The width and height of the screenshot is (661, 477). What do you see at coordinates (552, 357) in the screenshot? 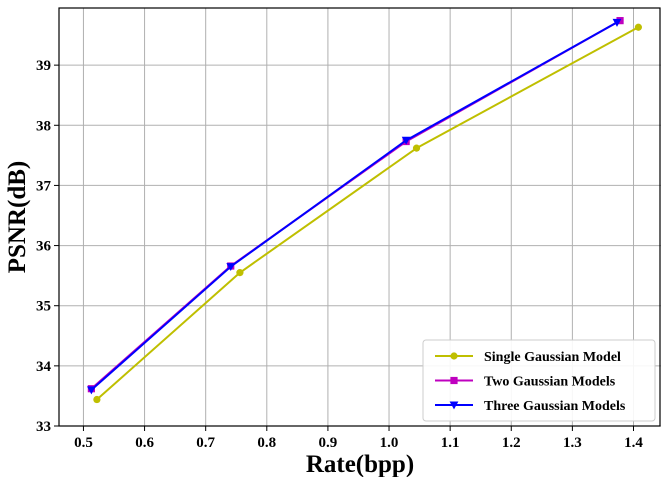
I see `legend-label: Single Gaussian Model` at bounding box center [552, 357].